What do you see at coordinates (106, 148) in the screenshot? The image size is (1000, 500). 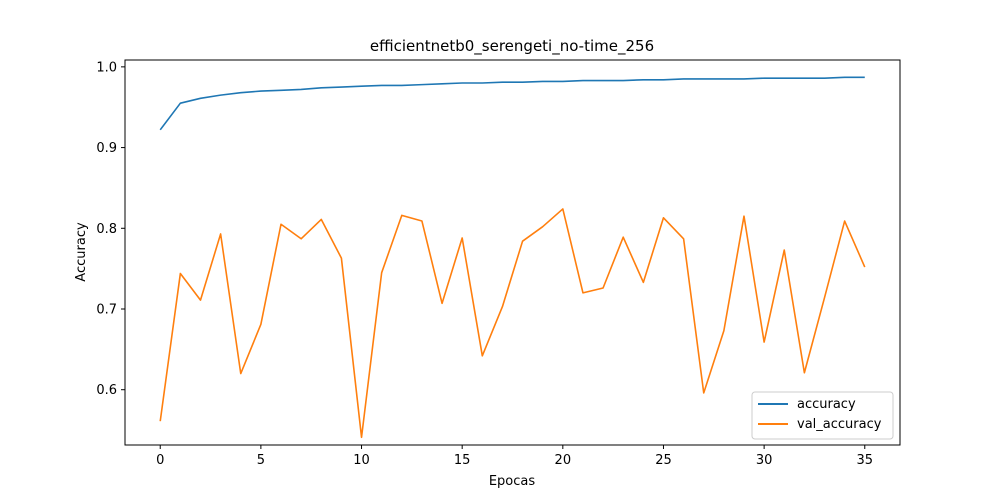 I see `y-tick-label: 0.9` at bounding box center [106, 148].